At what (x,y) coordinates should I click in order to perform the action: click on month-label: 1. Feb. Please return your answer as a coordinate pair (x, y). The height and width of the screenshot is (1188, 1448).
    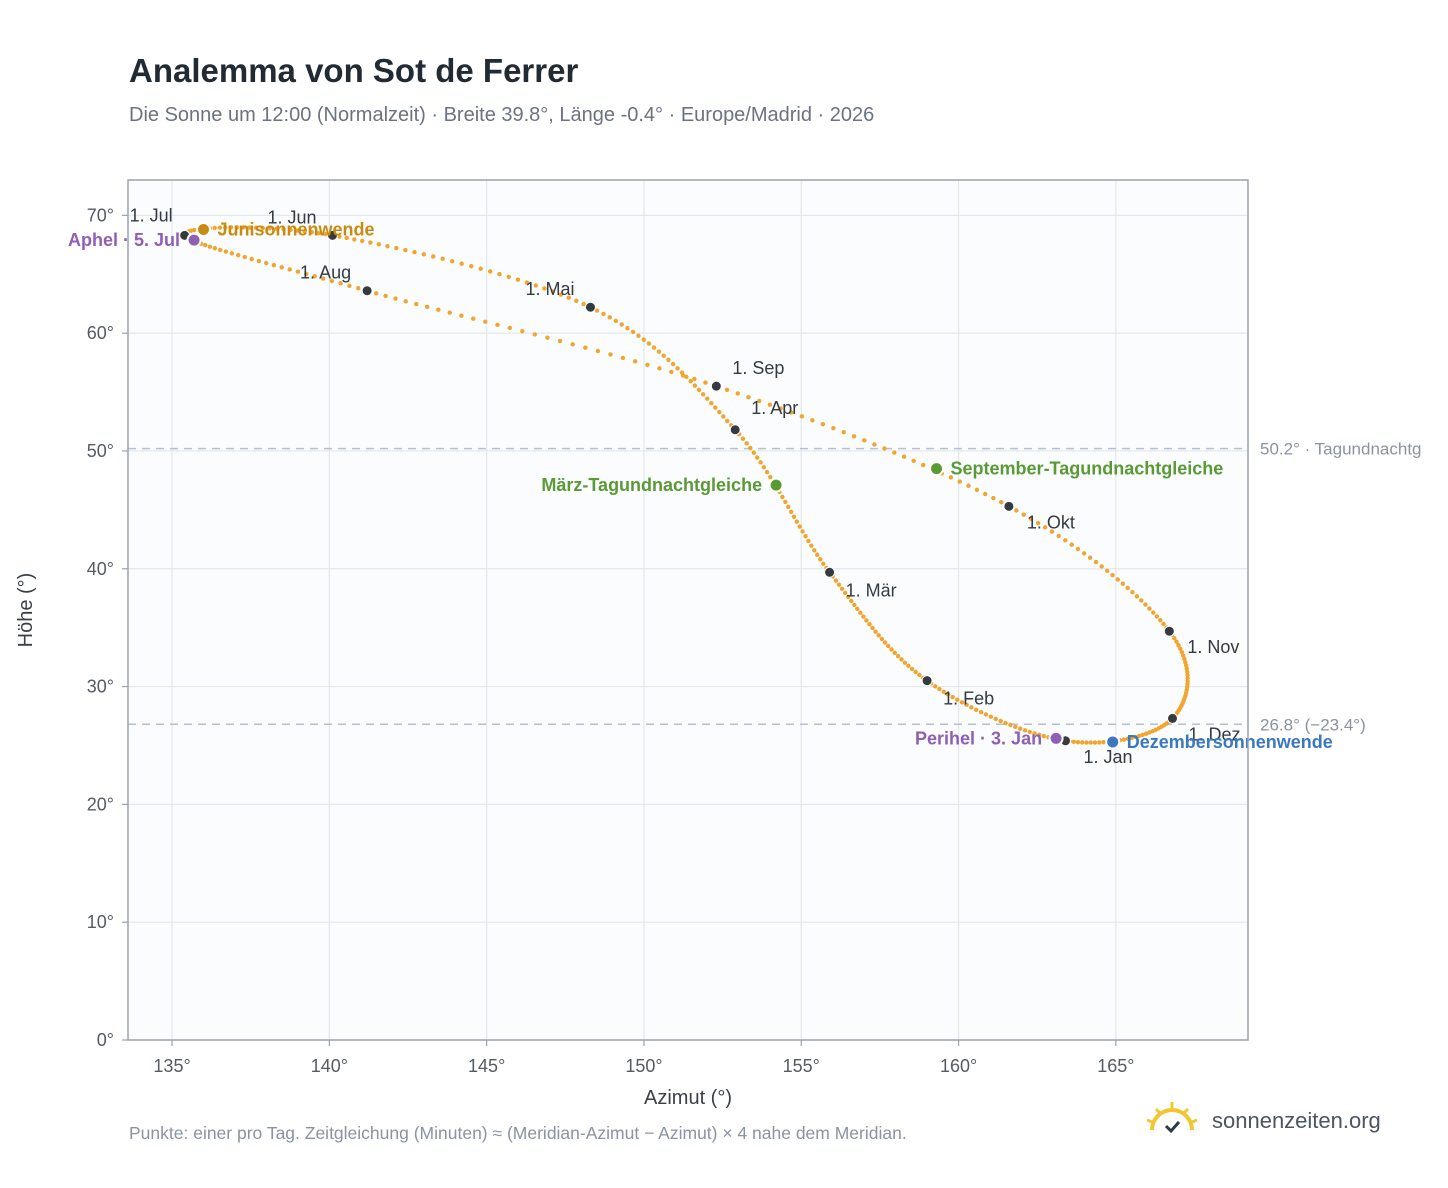
    Looking at the image, I should click on (968, 699).